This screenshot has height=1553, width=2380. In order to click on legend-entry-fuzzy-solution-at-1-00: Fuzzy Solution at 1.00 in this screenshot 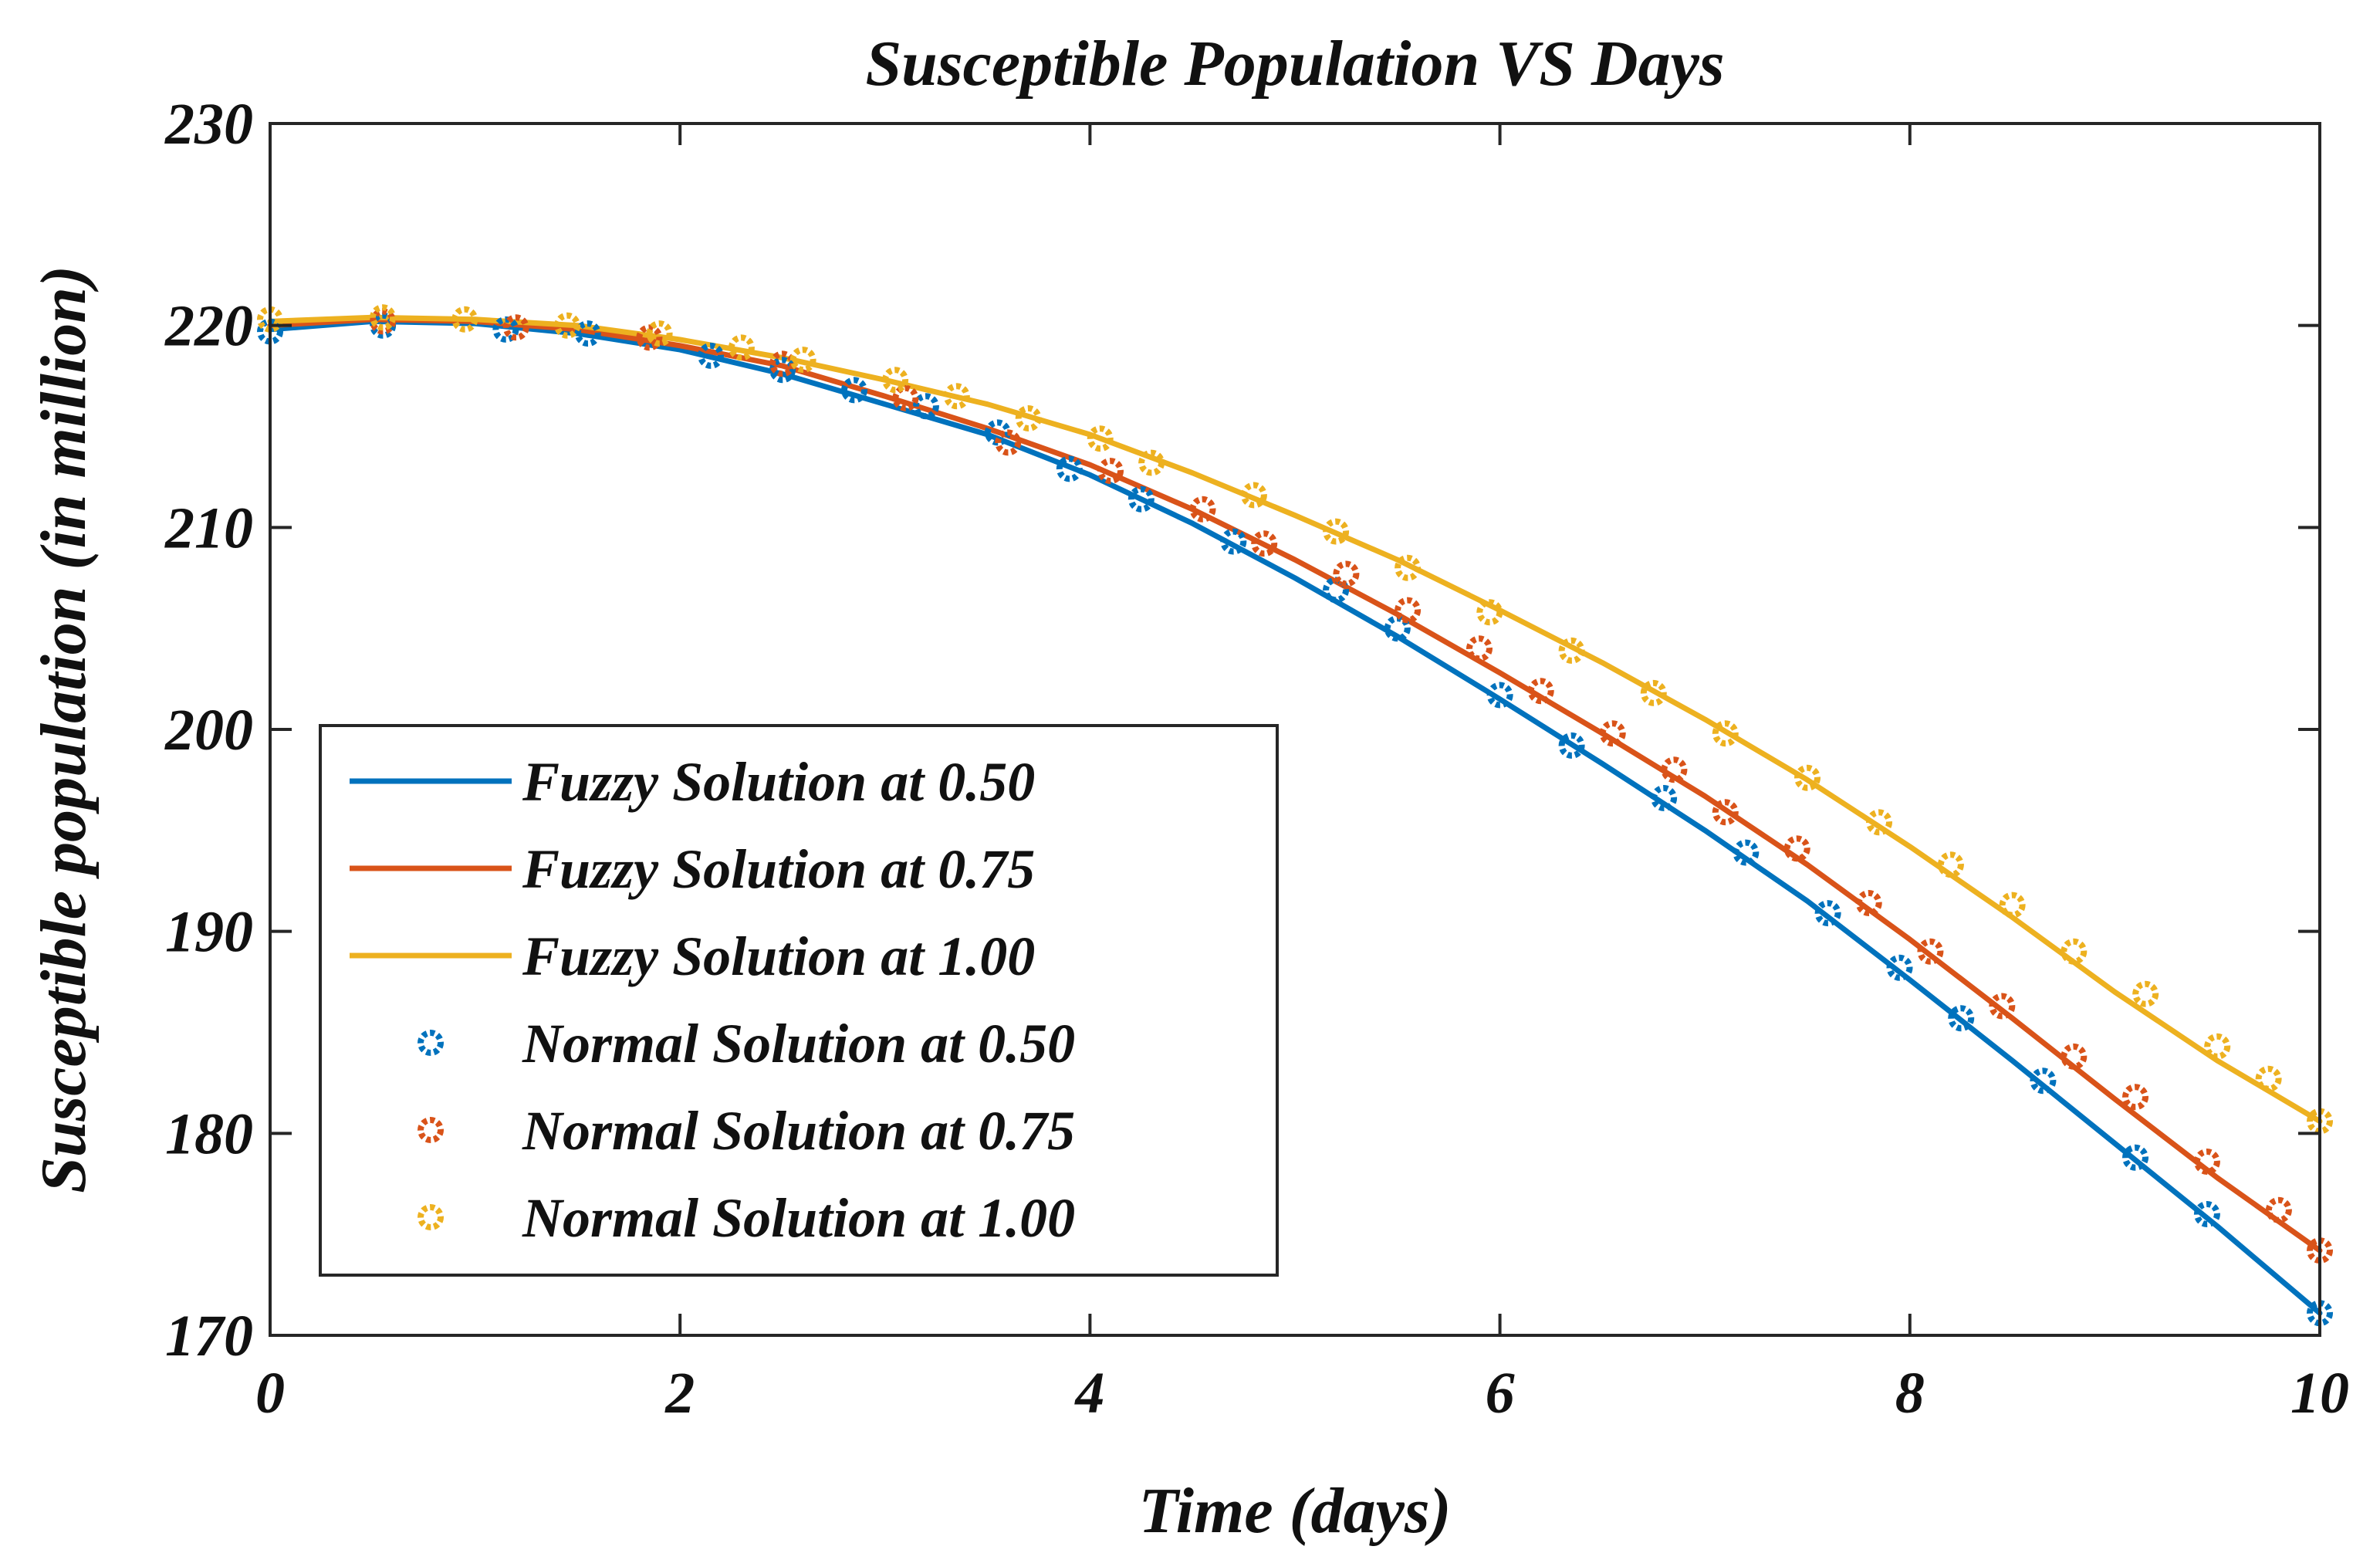, I will do `click(693, 956)`.